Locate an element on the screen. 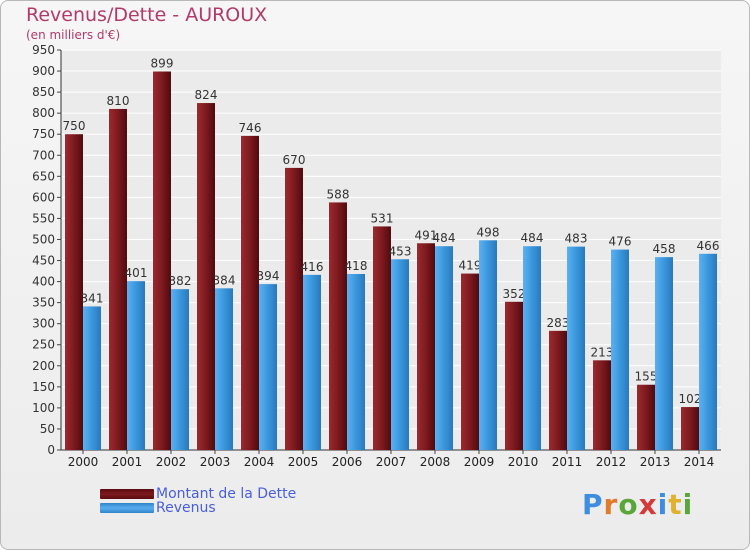 The image size is (750, 550). legend-label-dette: Montant de la Dette is located at coordinates (226, 494).